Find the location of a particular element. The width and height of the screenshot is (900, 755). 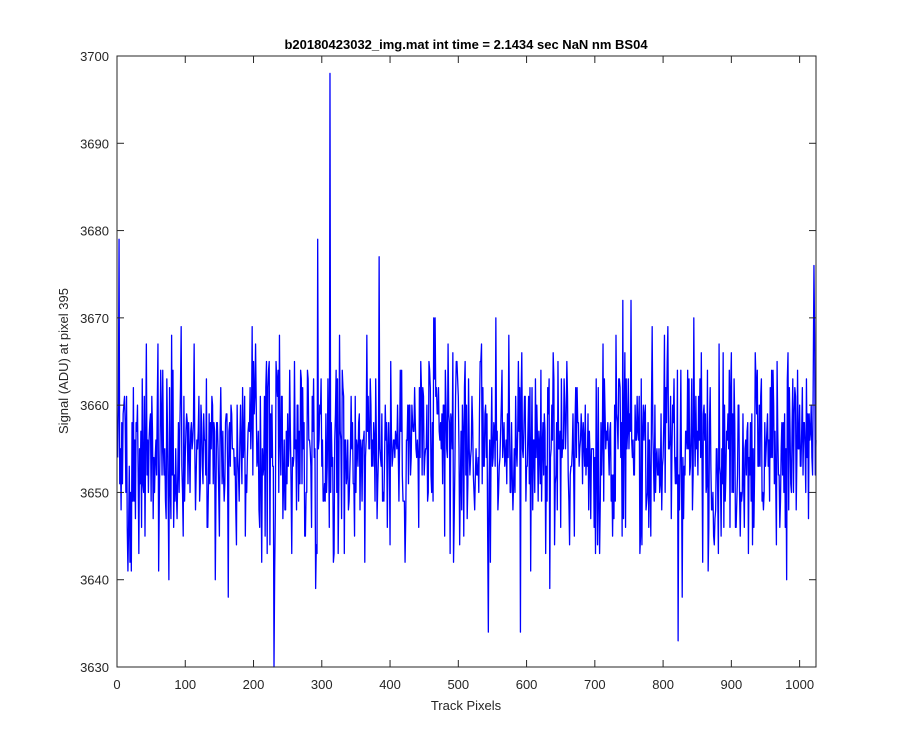

x-tick-label: 800 is located at coordinates (663, 684).